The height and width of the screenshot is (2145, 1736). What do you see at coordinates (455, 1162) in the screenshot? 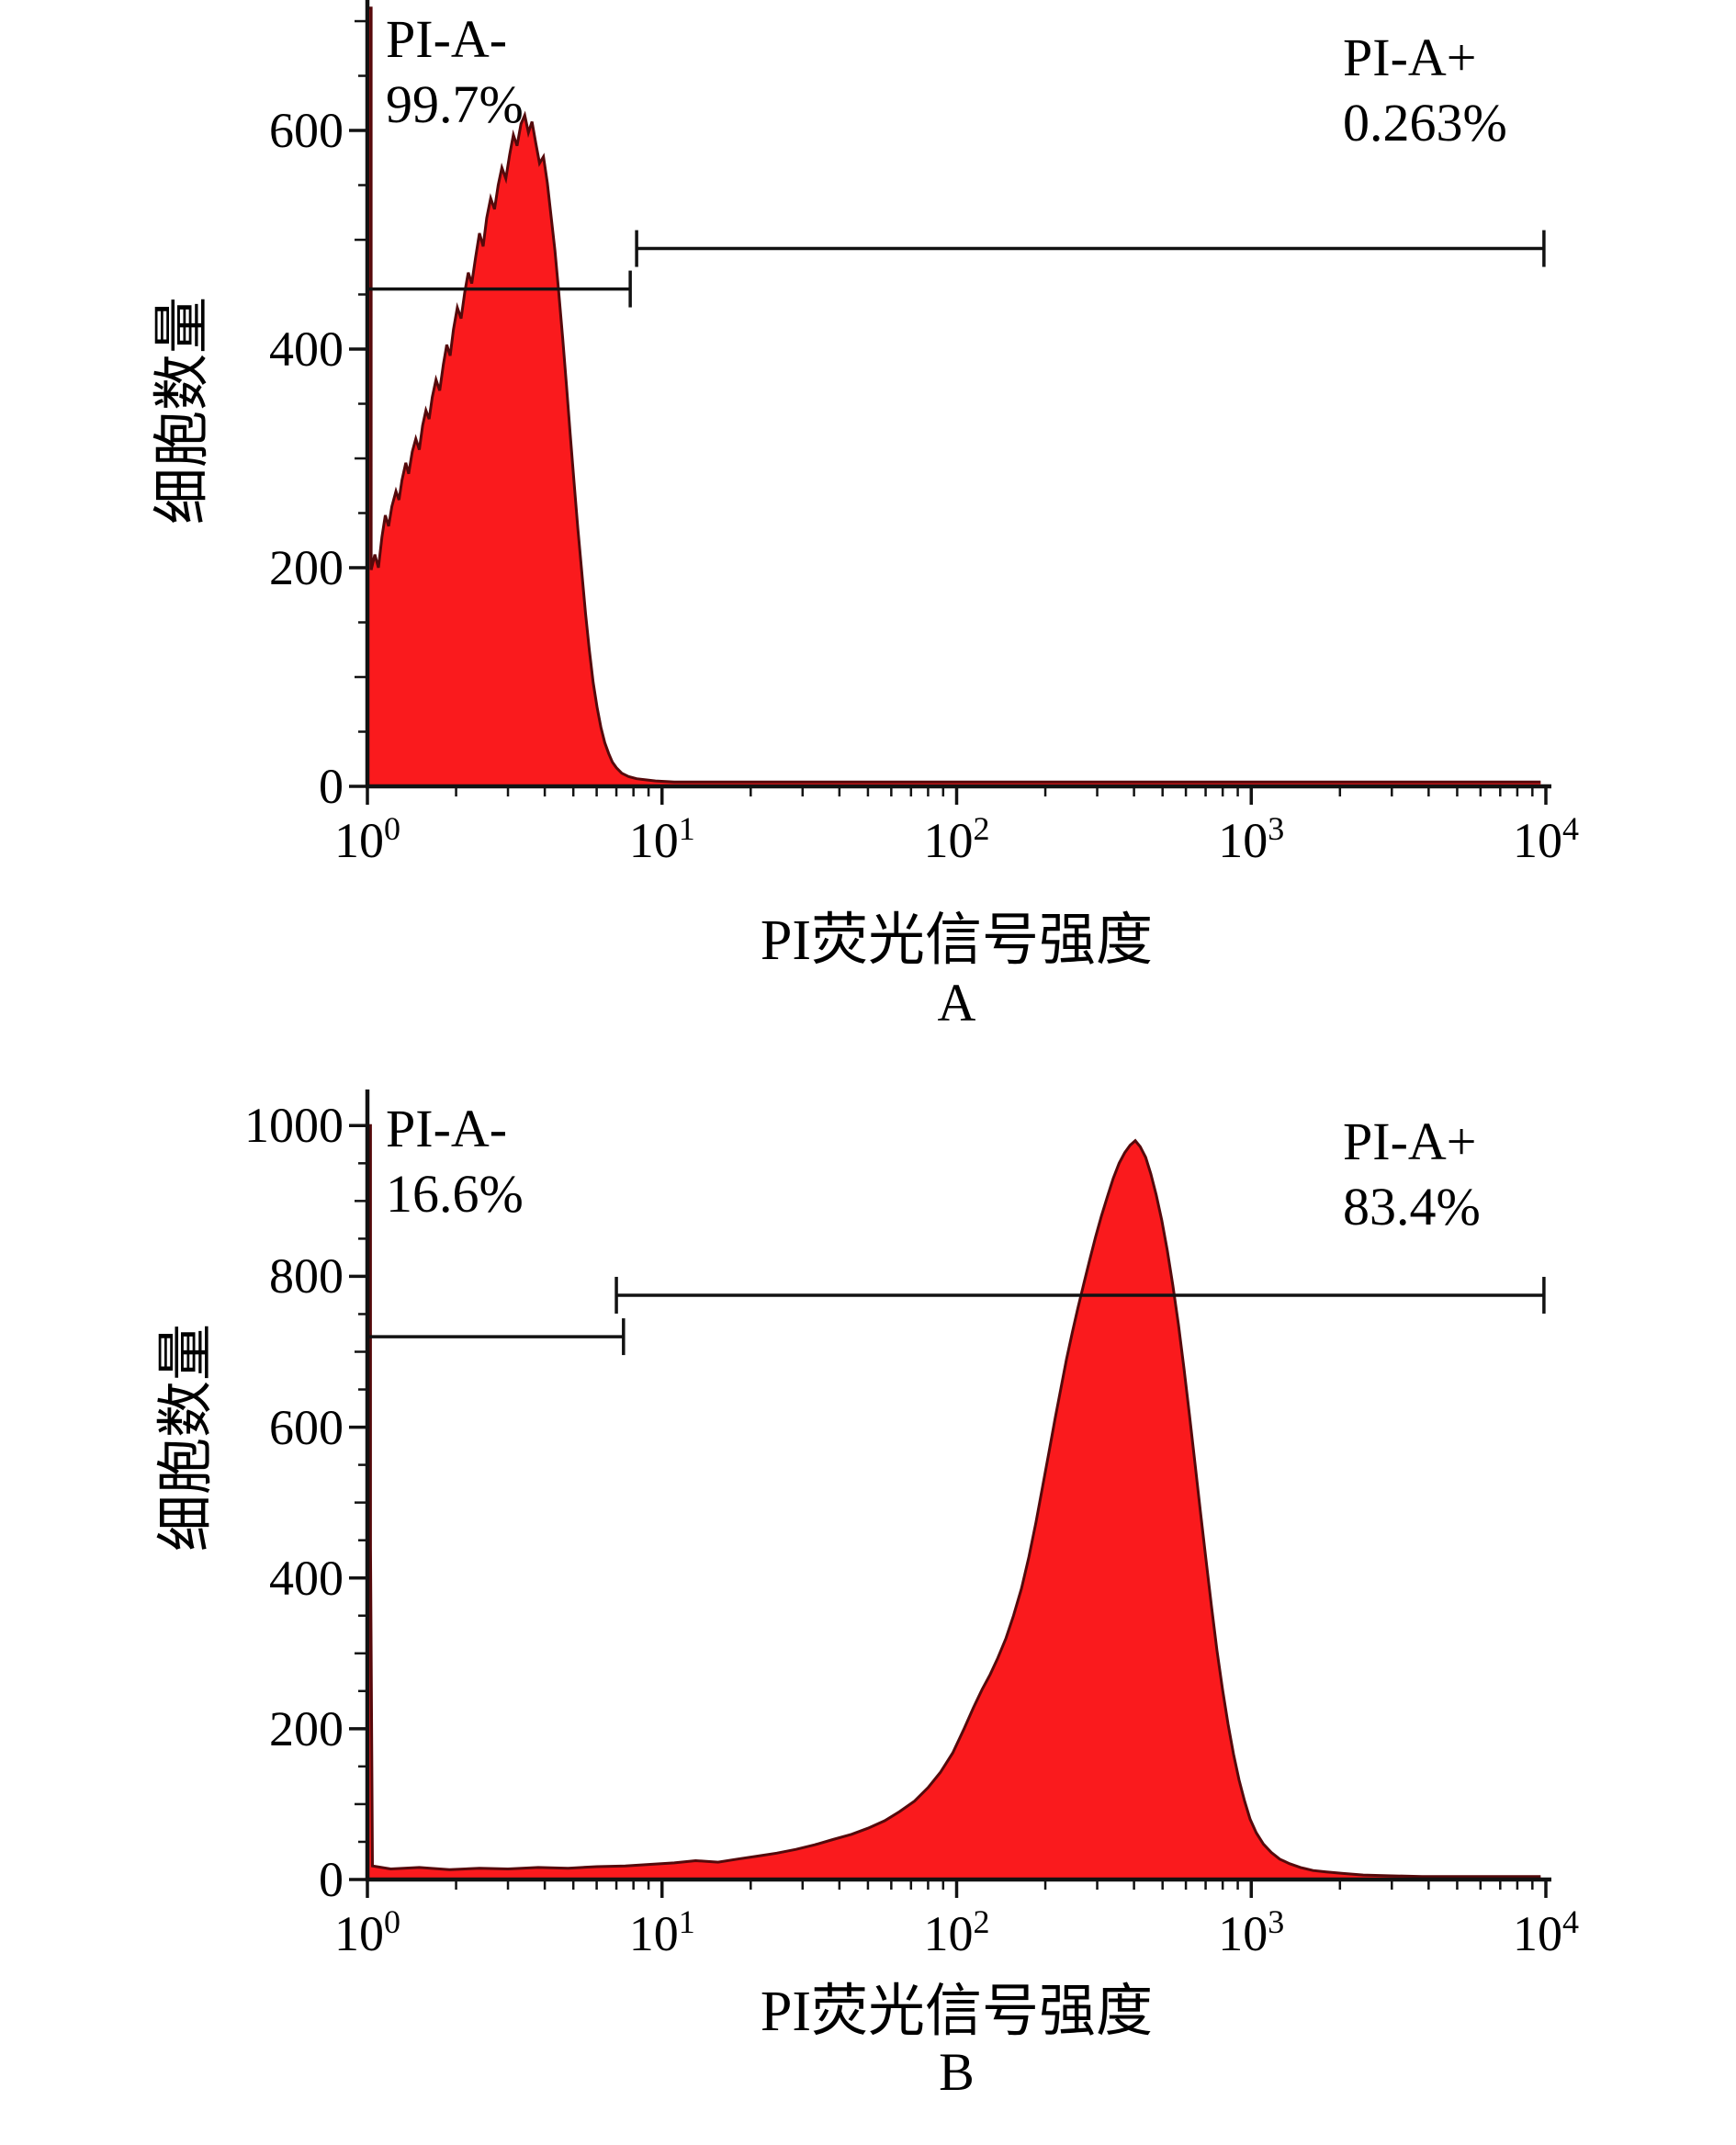
I see `gate-negative-label-B: PI-A- 16.6%` at bounding box center [455, 1162].